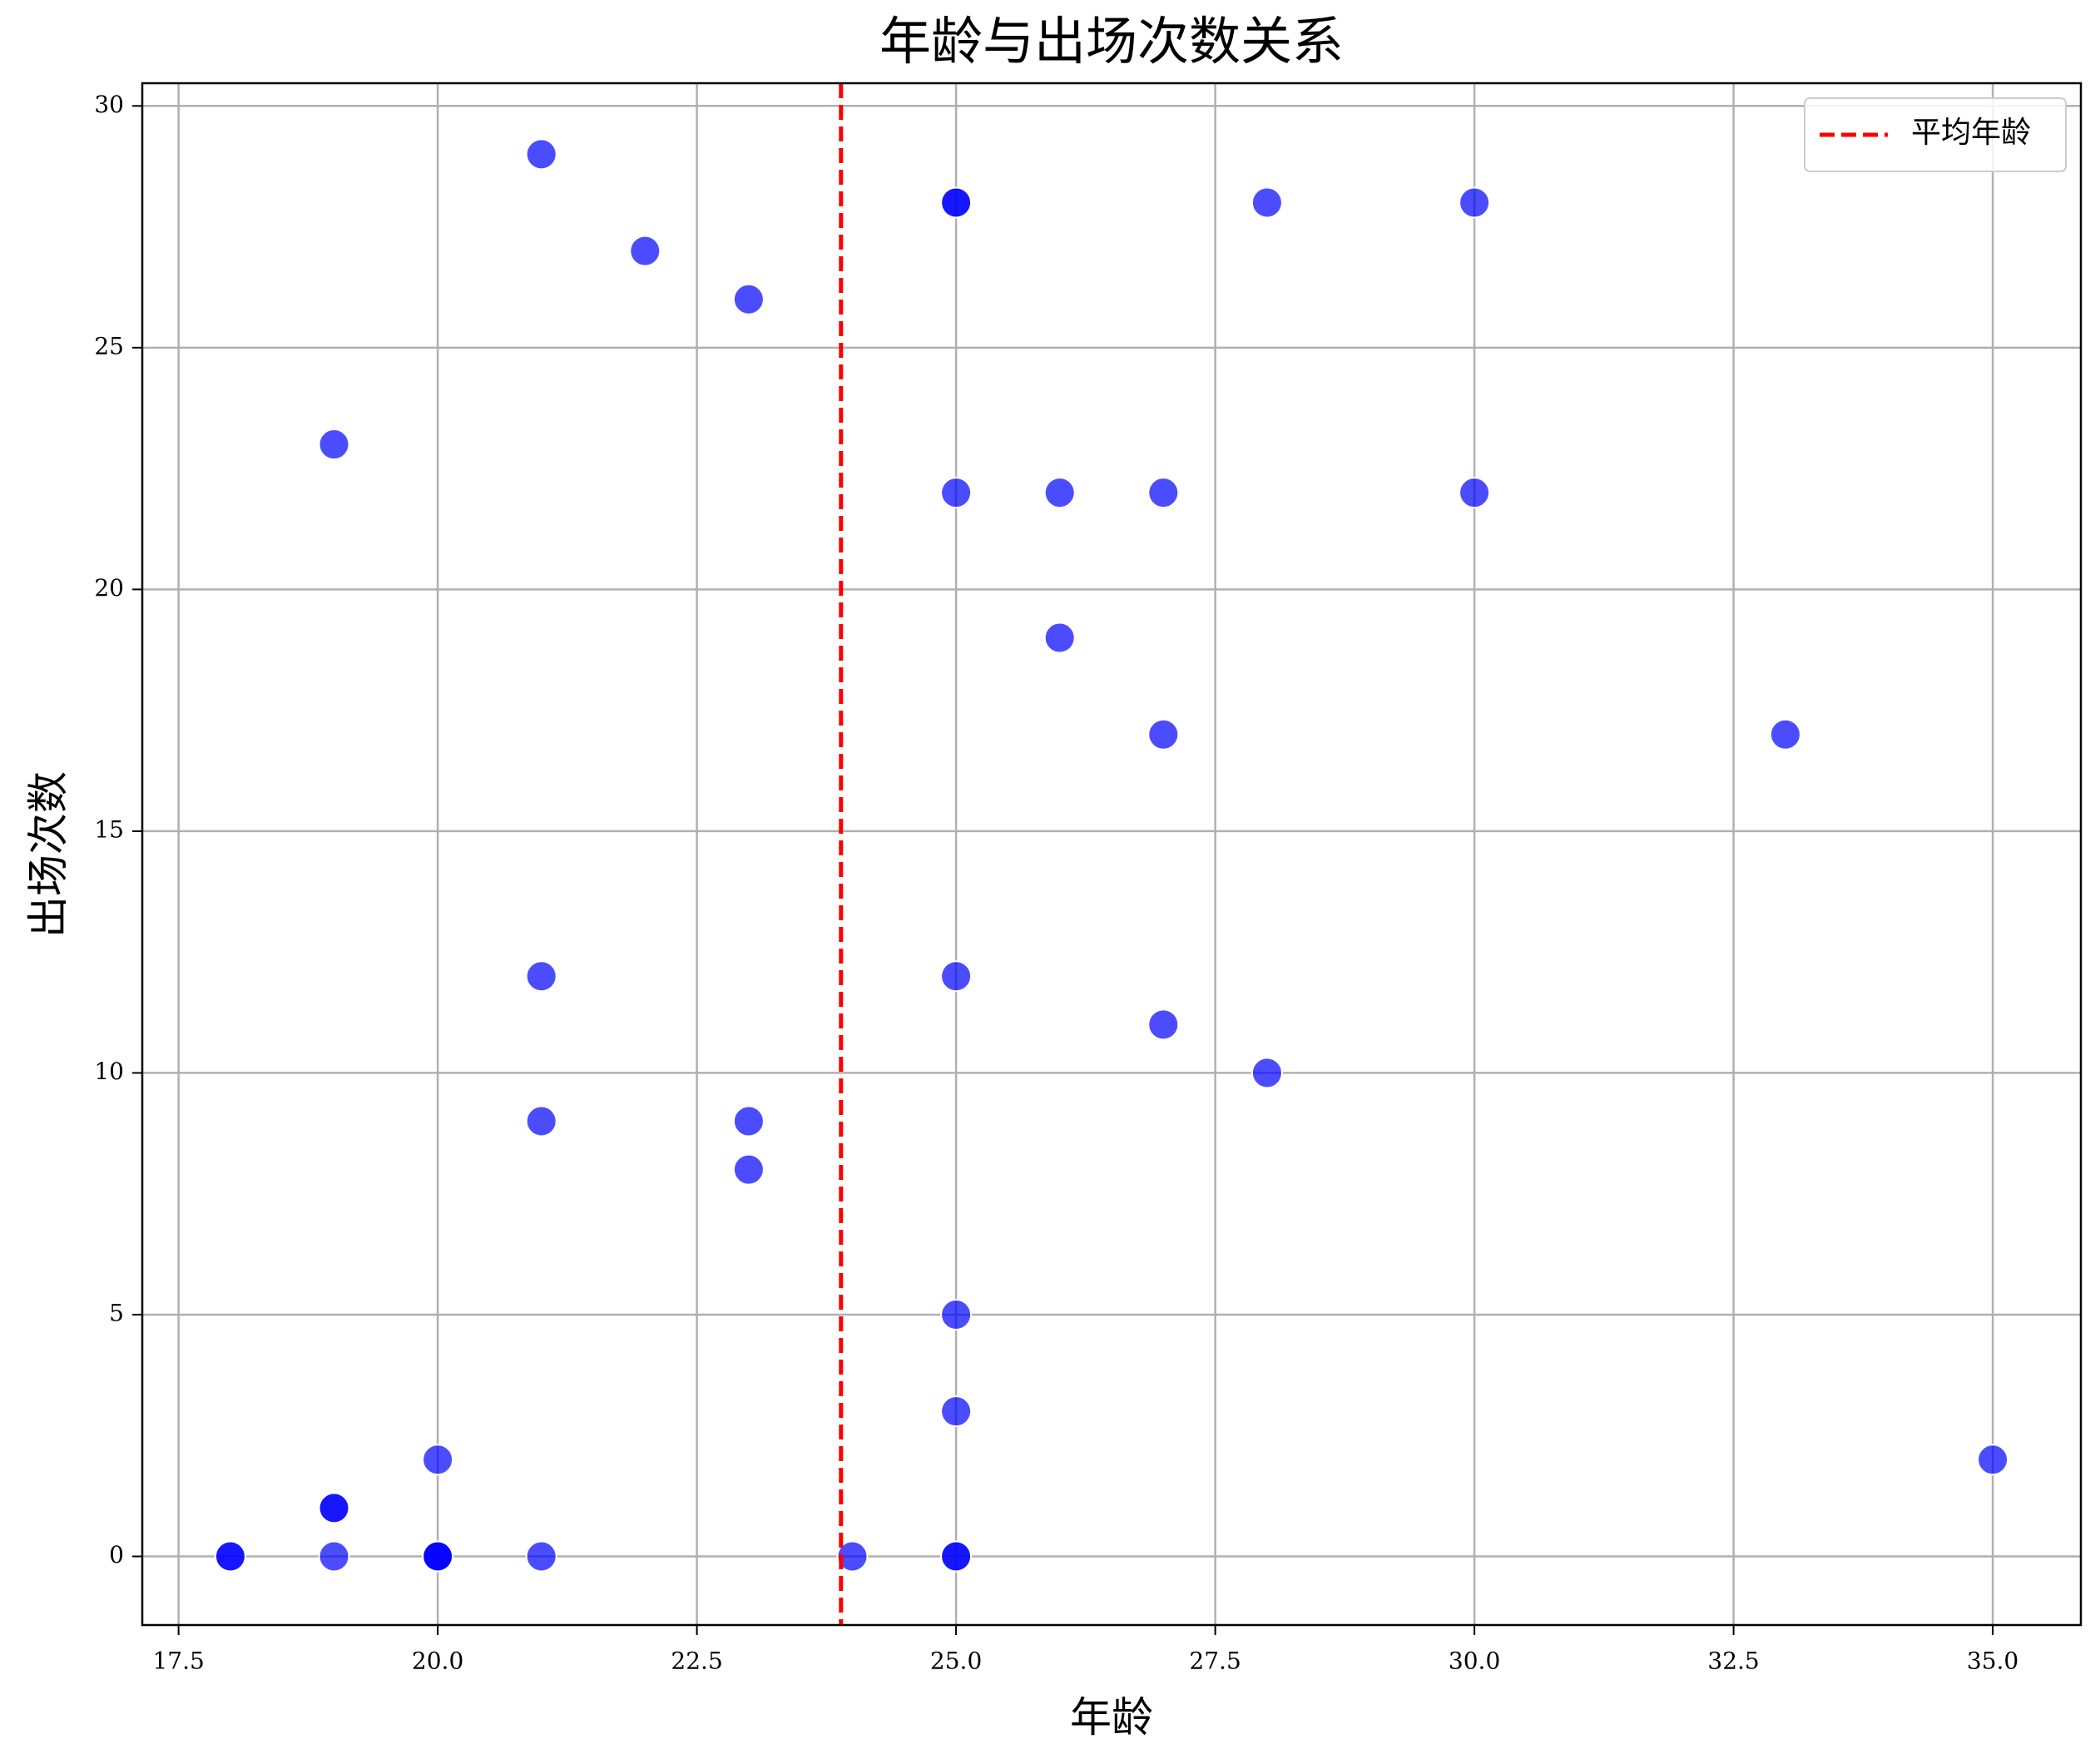  I want to click on y-tick-label: 0, so click(116, 1555).